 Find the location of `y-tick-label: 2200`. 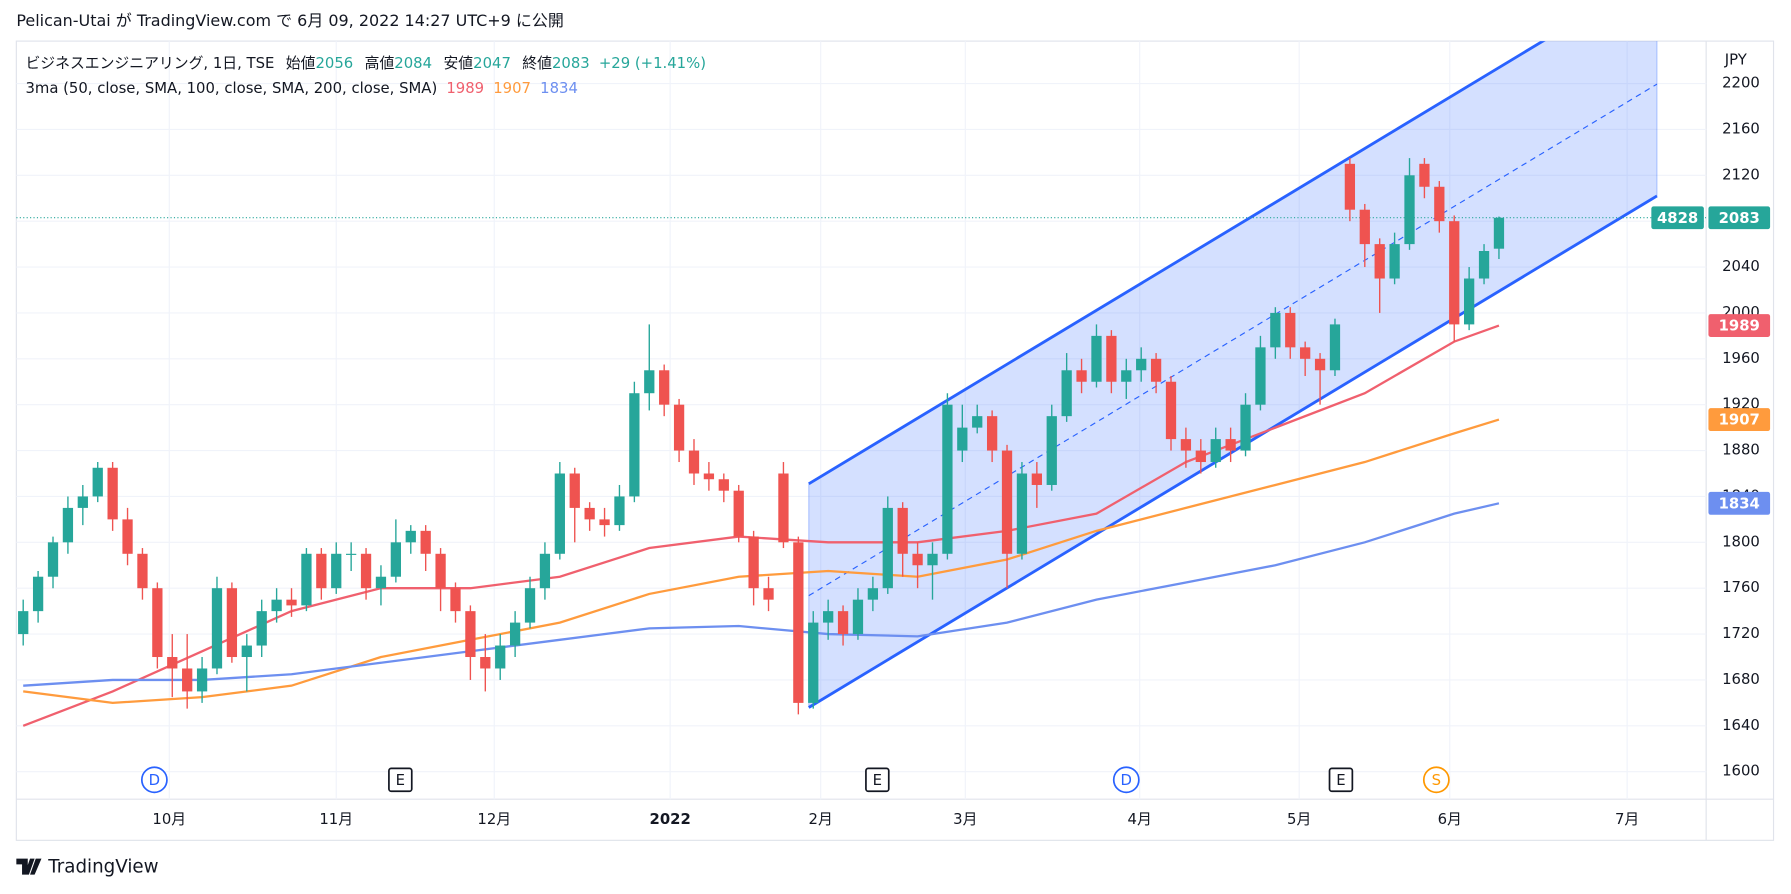

y-tick-label: 2200 is located at coordinates (1741, 83).